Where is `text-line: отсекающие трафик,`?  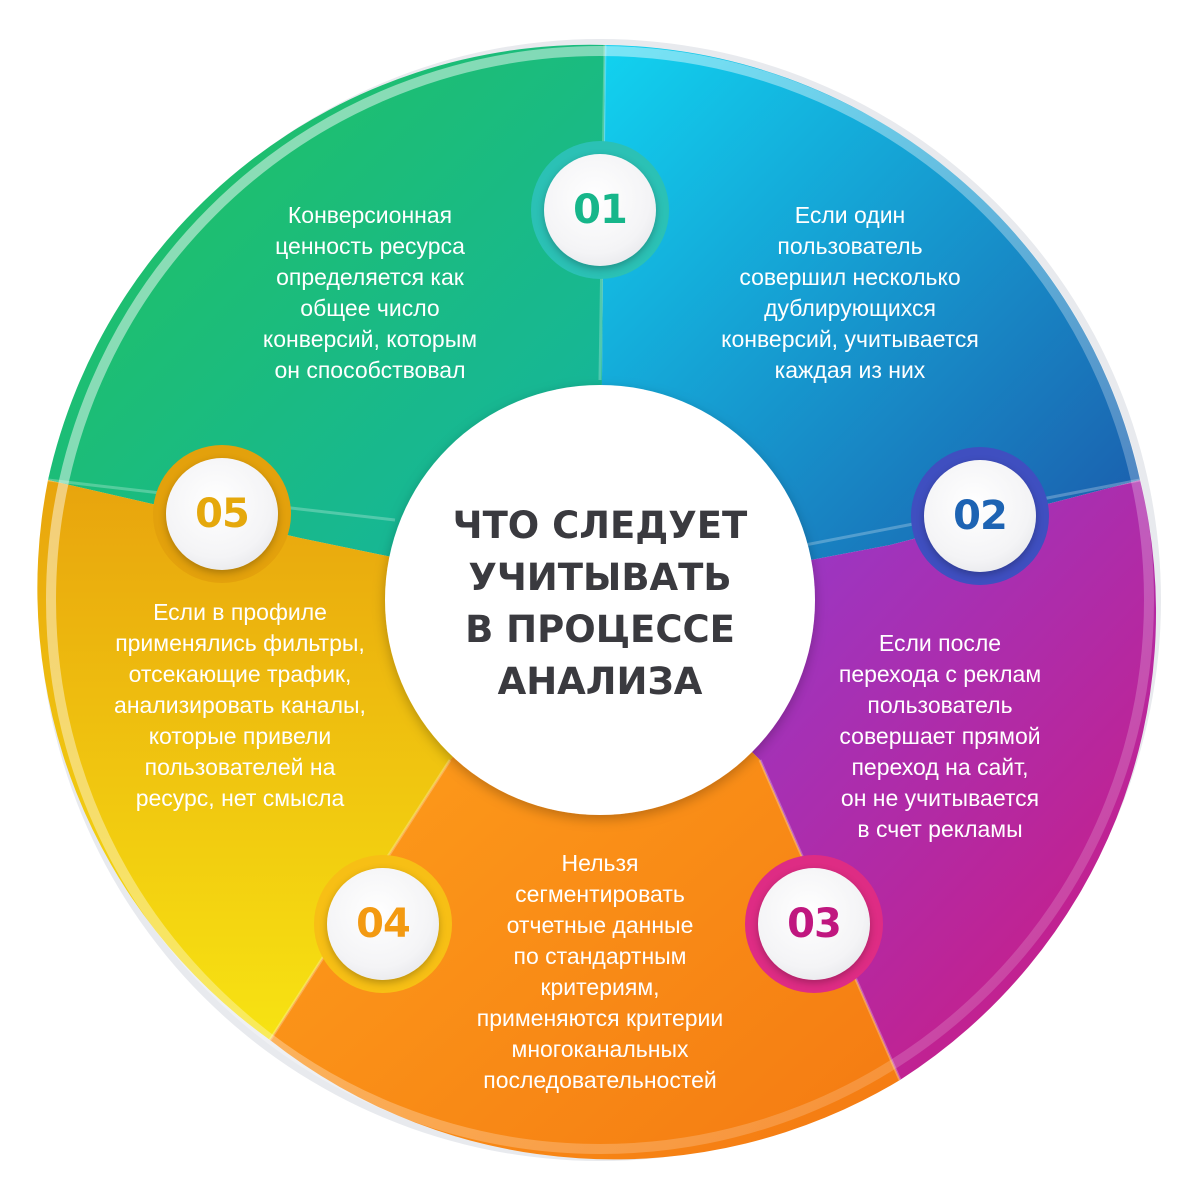 text-line: отсекающие трафик, is located at coordinates (240, 674).